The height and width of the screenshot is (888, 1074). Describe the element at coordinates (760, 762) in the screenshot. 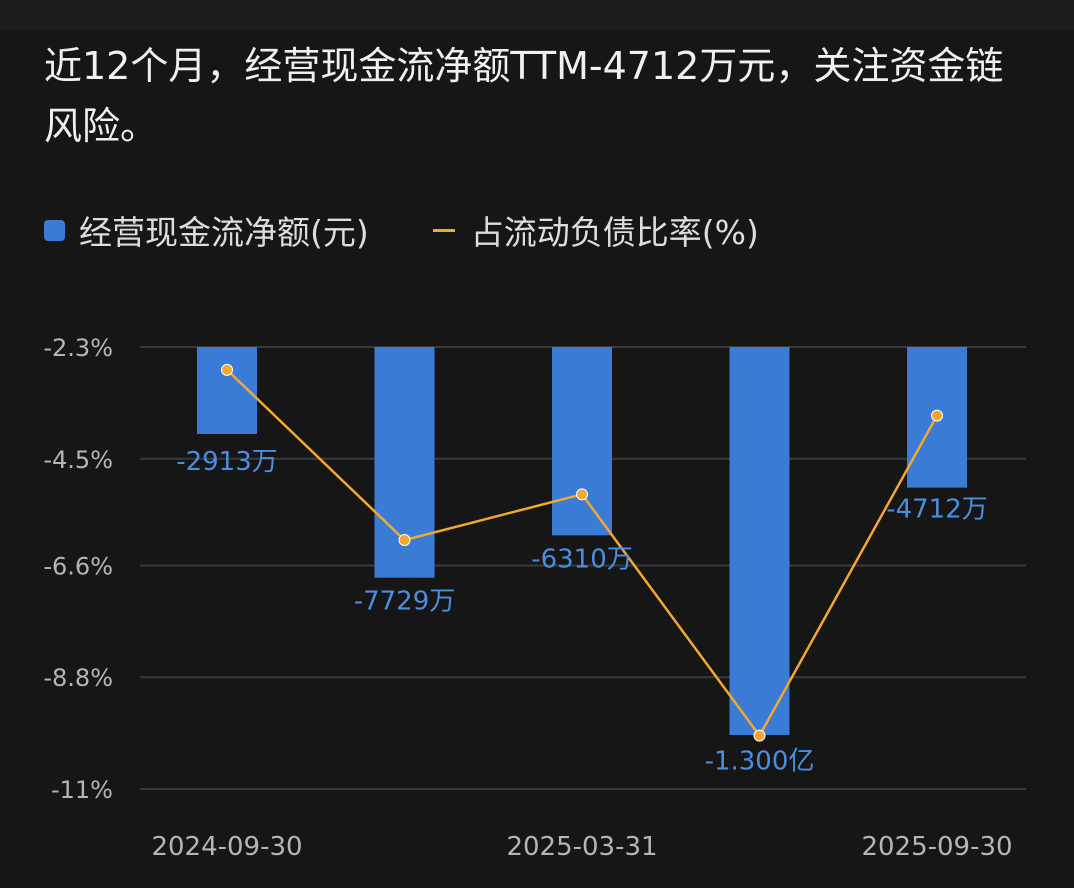

I see `bar-data-label: -1.300亿` at that location.